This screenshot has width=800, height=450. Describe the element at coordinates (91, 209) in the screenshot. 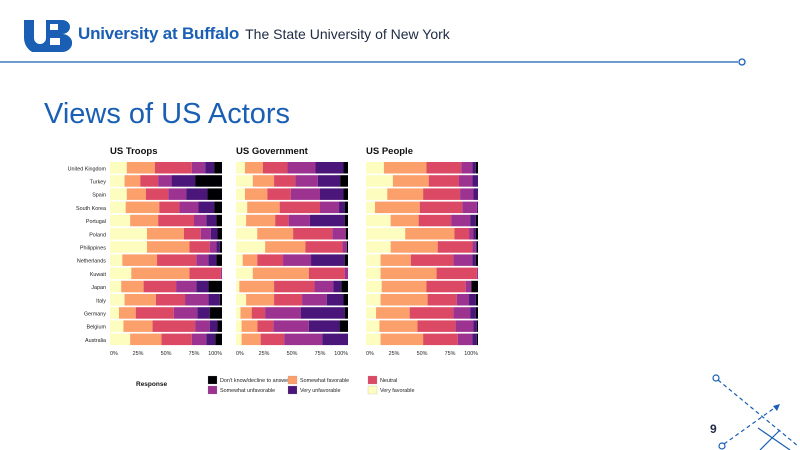

I see `y-tick-label: South Korea` at that location.